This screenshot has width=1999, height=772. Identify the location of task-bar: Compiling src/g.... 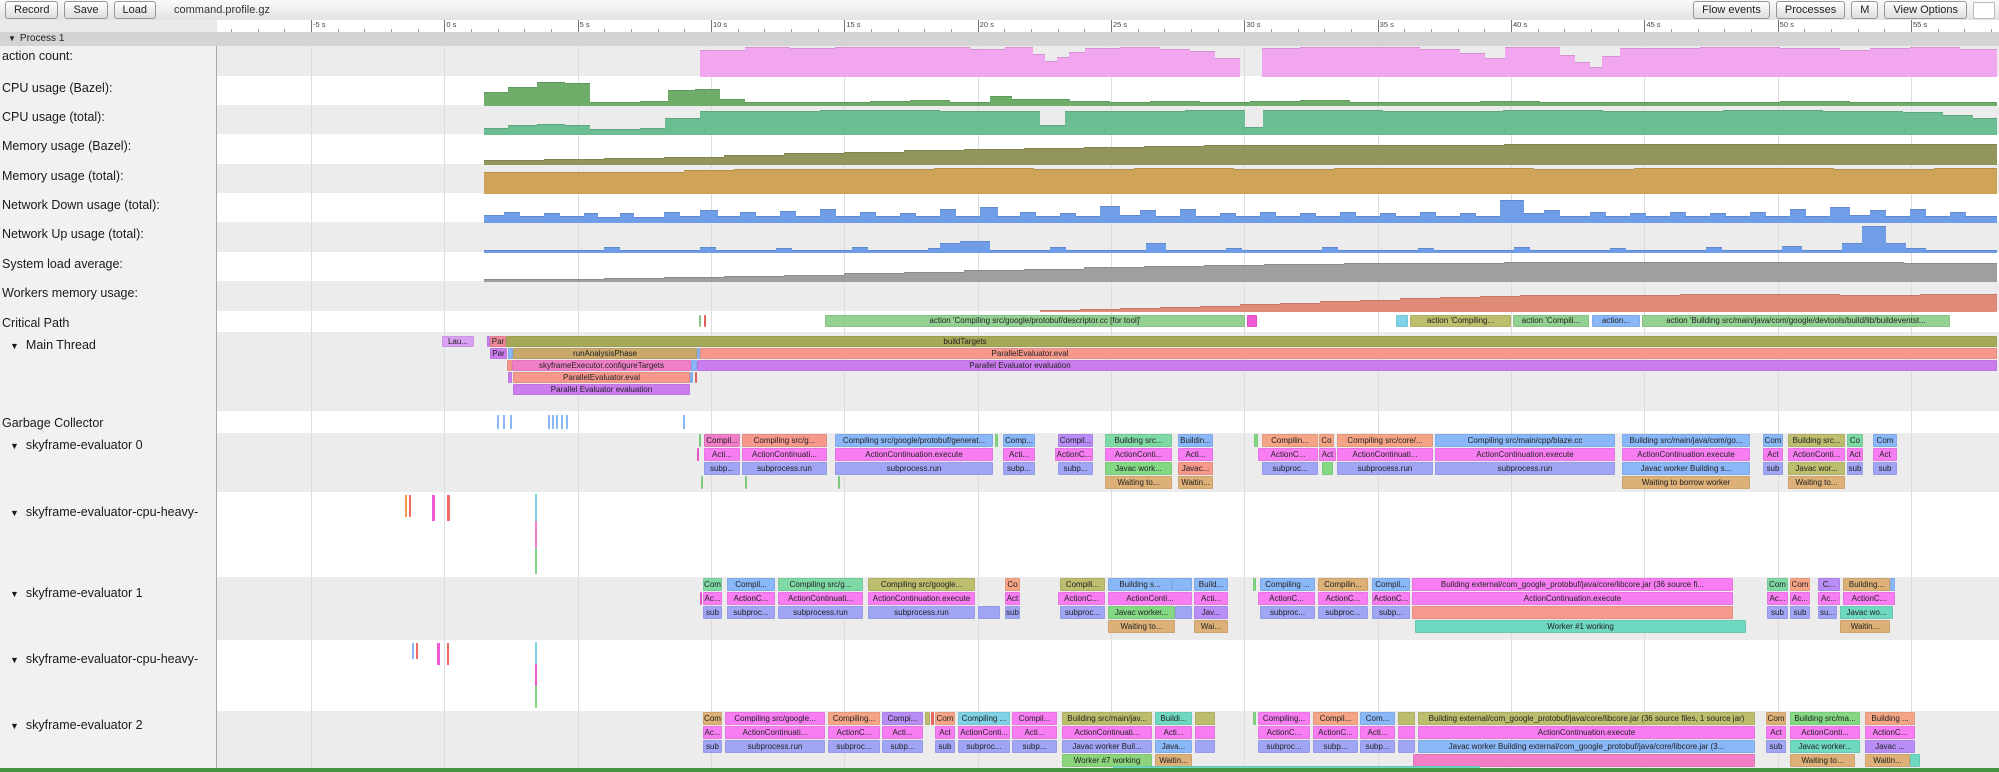
(820, 584).